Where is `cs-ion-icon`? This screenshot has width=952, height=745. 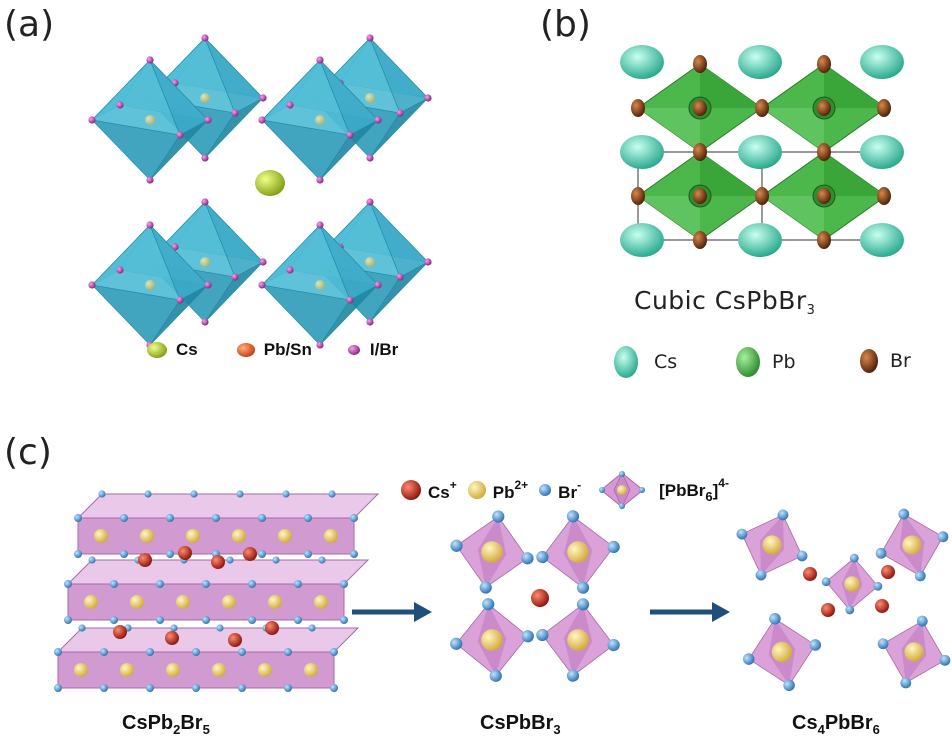 cs-ion-icon is located at coordinates (411, 490).